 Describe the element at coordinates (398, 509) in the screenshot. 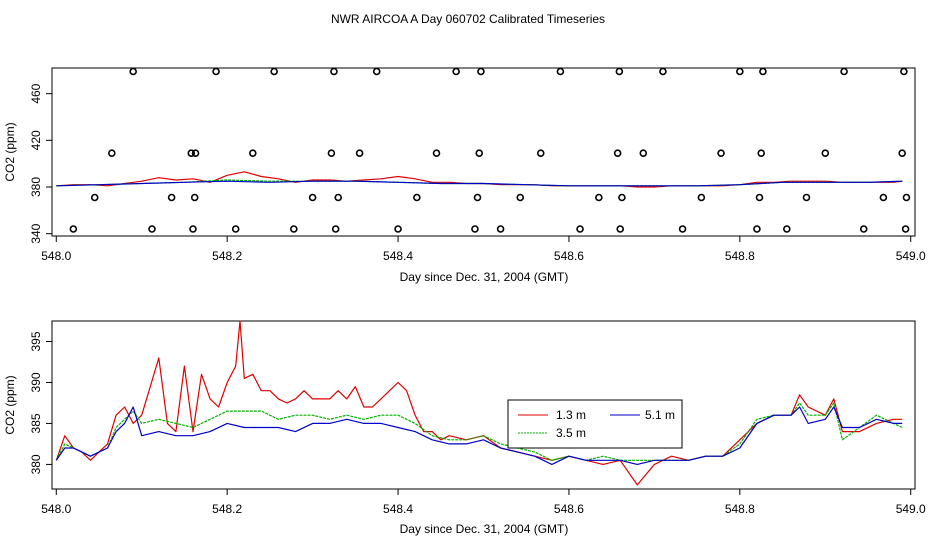

I see `bottom-x-tick-label: 548.4` at that location.